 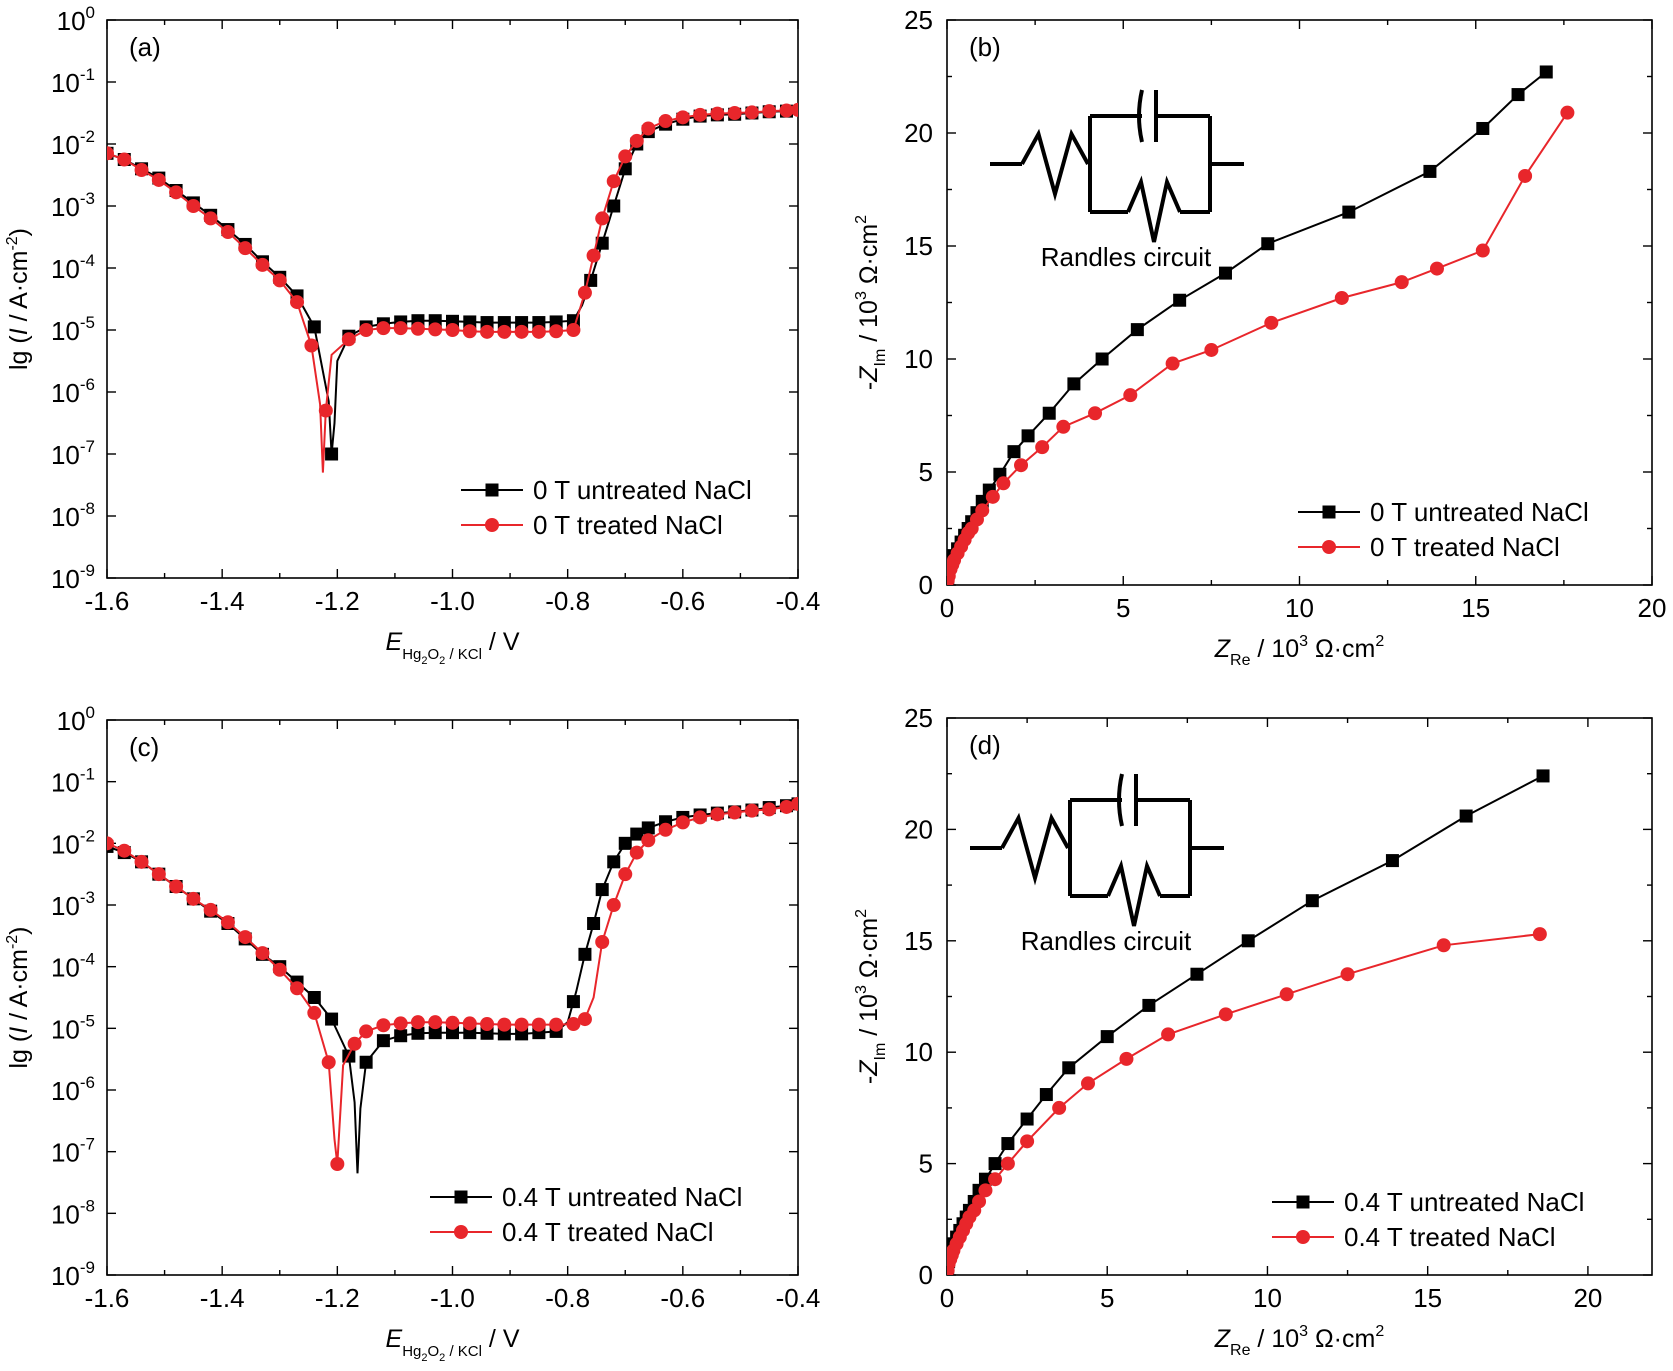 What do you see at coordinates (947, 608) in the screenshot?
I see `x-tick-label: 0` at bounding box center [947, 608].